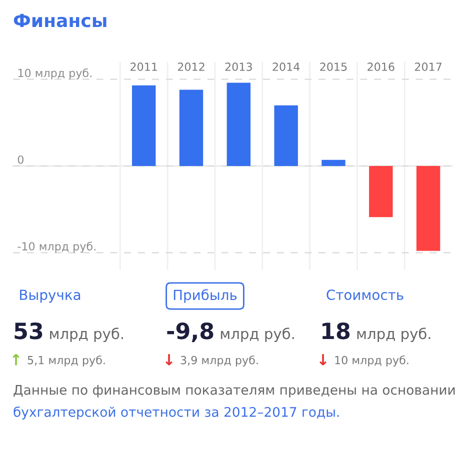 This screenshot has width=473, height=462. I want to click on text: 53, so click(28, 331).